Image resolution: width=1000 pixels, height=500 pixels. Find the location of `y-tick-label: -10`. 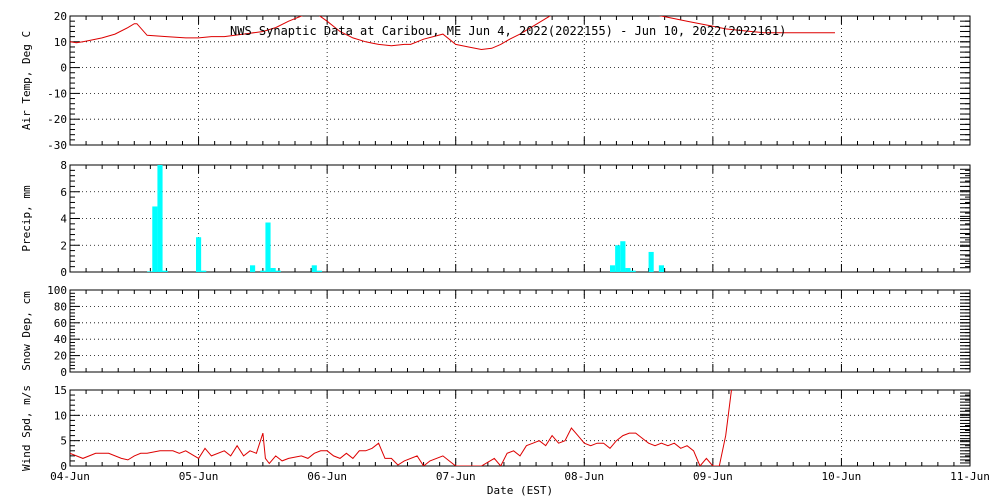

y-tick-label: -10 is located at coordinates (57, 93).